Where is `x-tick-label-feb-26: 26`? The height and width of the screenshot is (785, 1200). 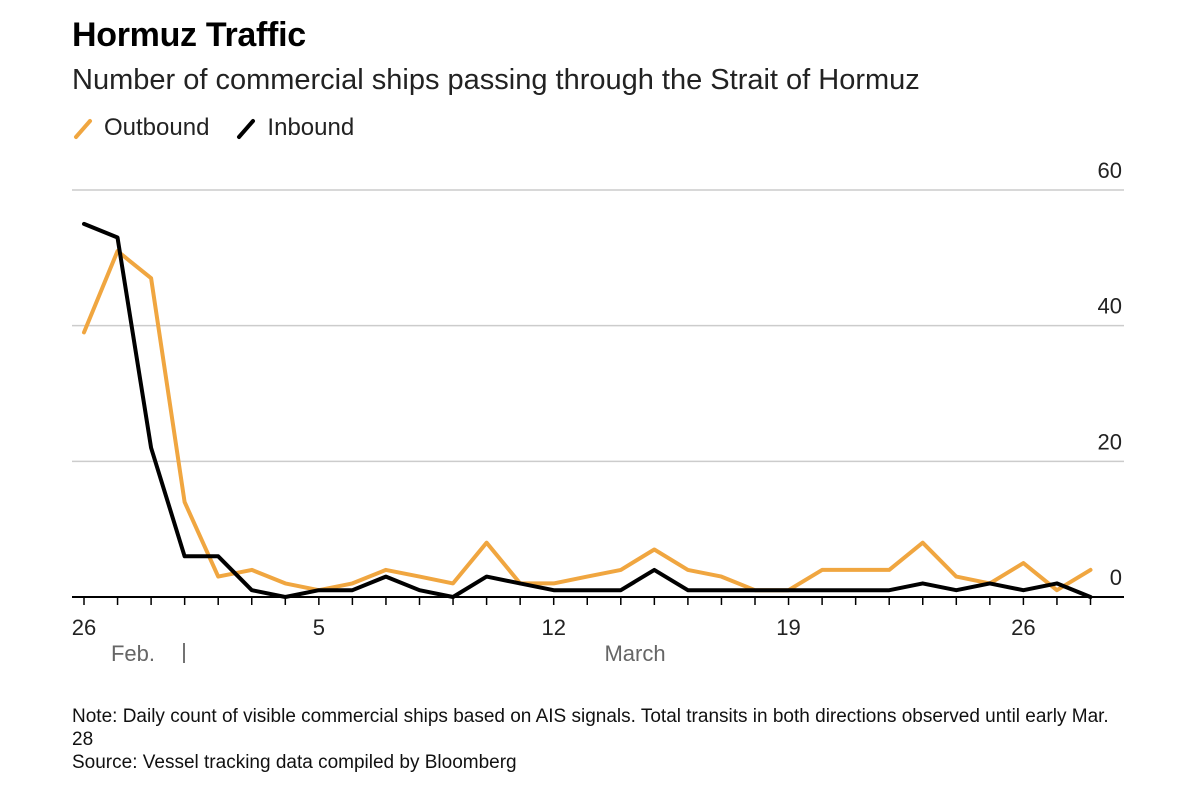
x-tick-label-feb-26: 26 is located at coordinates (84, 627).